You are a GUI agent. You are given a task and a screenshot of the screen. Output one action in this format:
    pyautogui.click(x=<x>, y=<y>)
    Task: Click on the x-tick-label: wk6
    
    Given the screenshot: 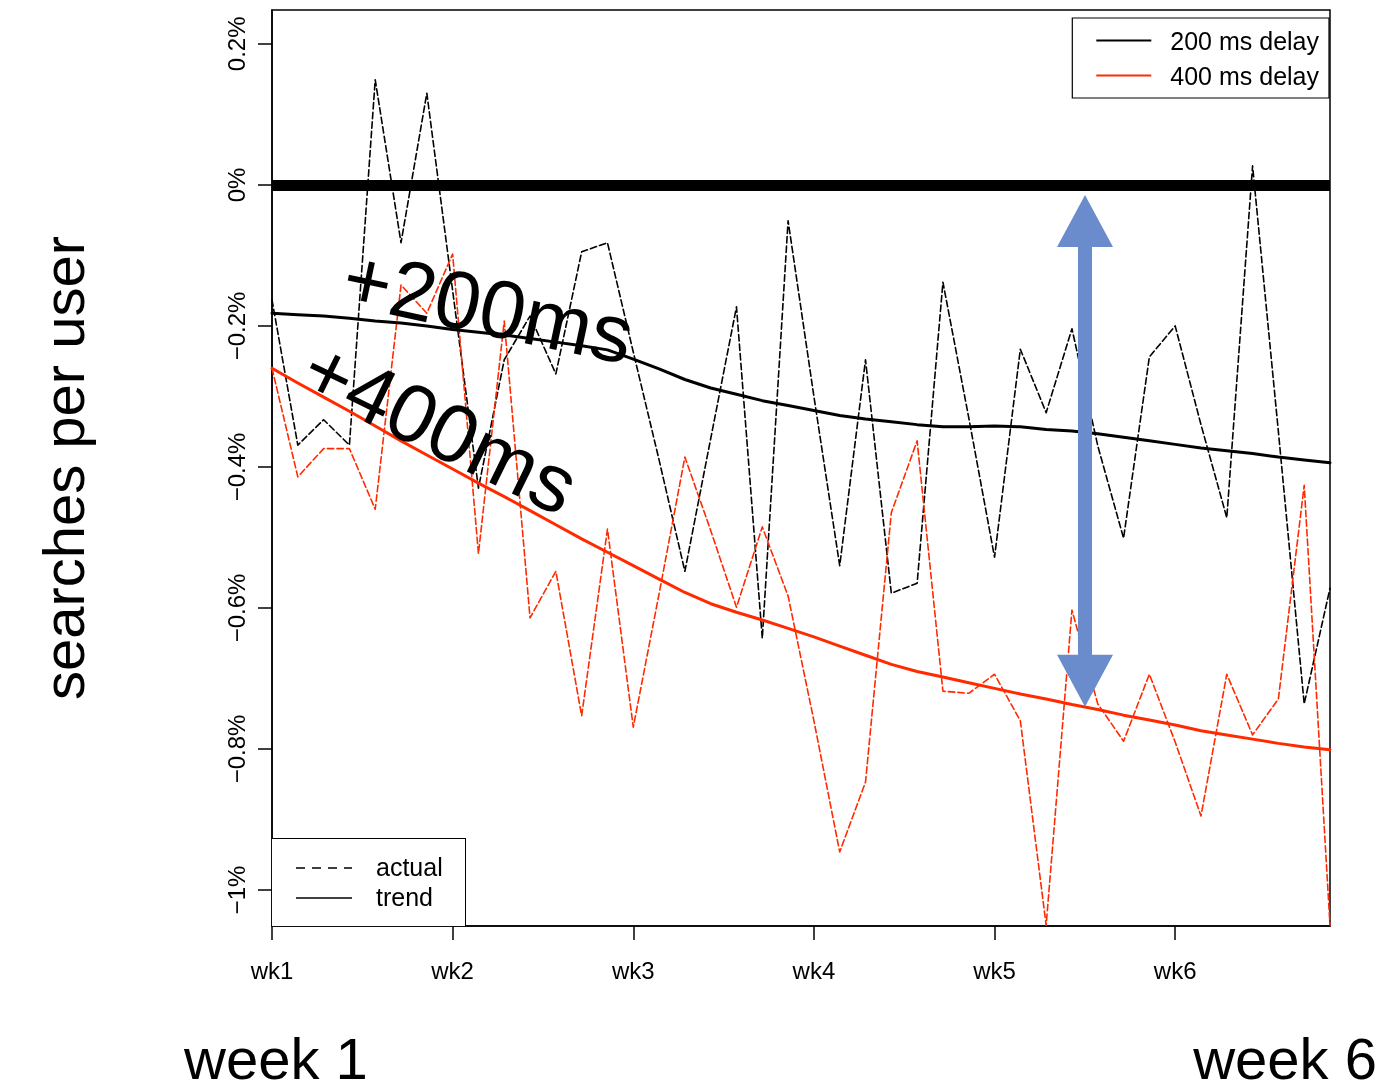 What is the action you would take?
    pyautogui.click(x=1174, y=970)
    